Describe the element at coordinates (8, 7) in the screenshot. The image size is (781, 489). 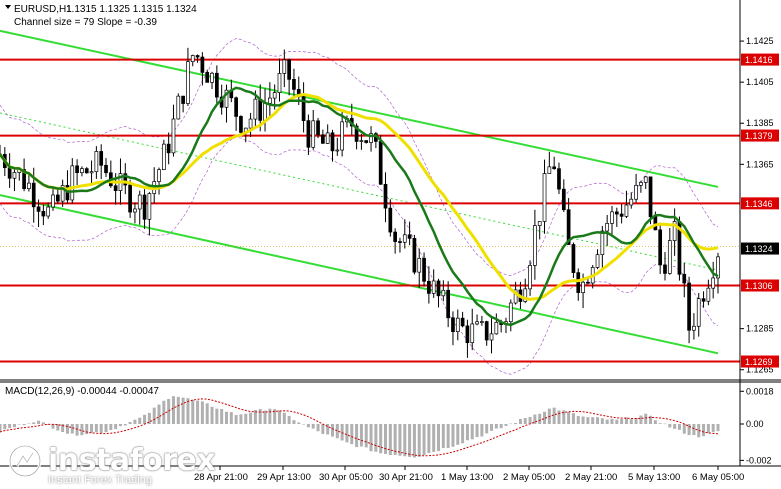
I see `dropdown-triangle-icon` at that location.